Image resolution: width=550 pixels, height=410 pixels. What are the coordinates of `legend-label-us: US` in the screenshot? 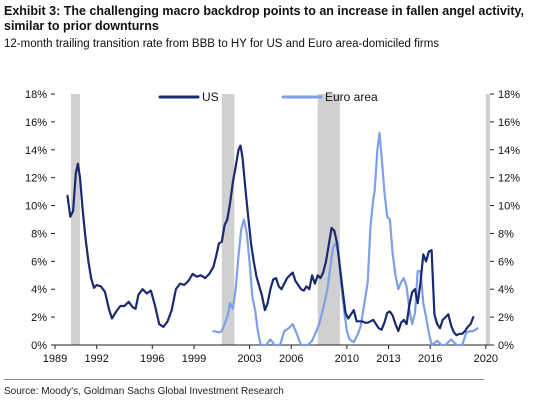 It's located at (210, 97).